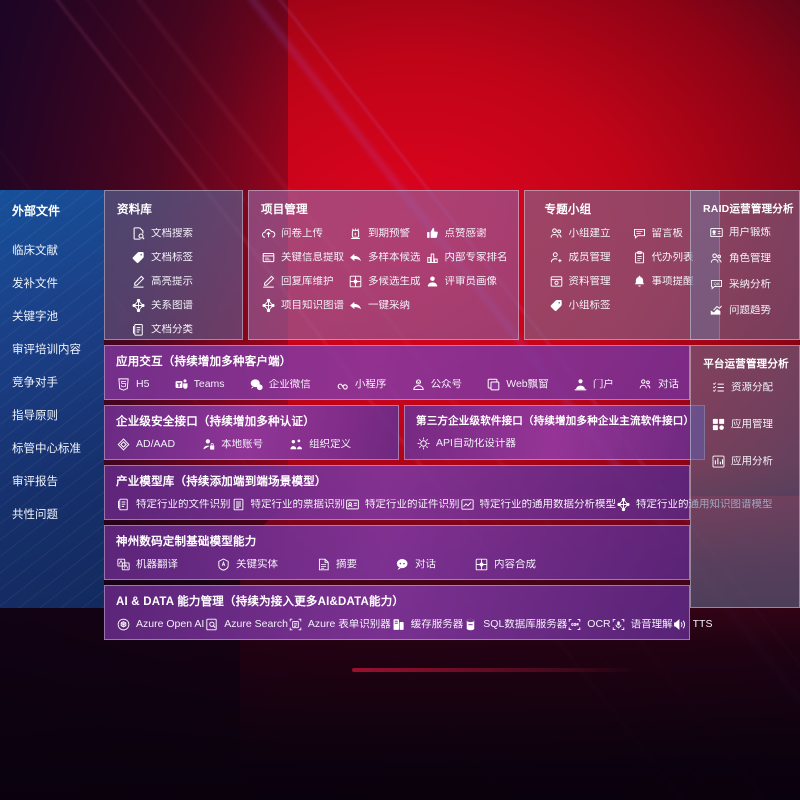 Image resolution: width=800 pixels, height=800 pixels. I want to click on team-item-material-management: 资料管理, so click(587, 281).